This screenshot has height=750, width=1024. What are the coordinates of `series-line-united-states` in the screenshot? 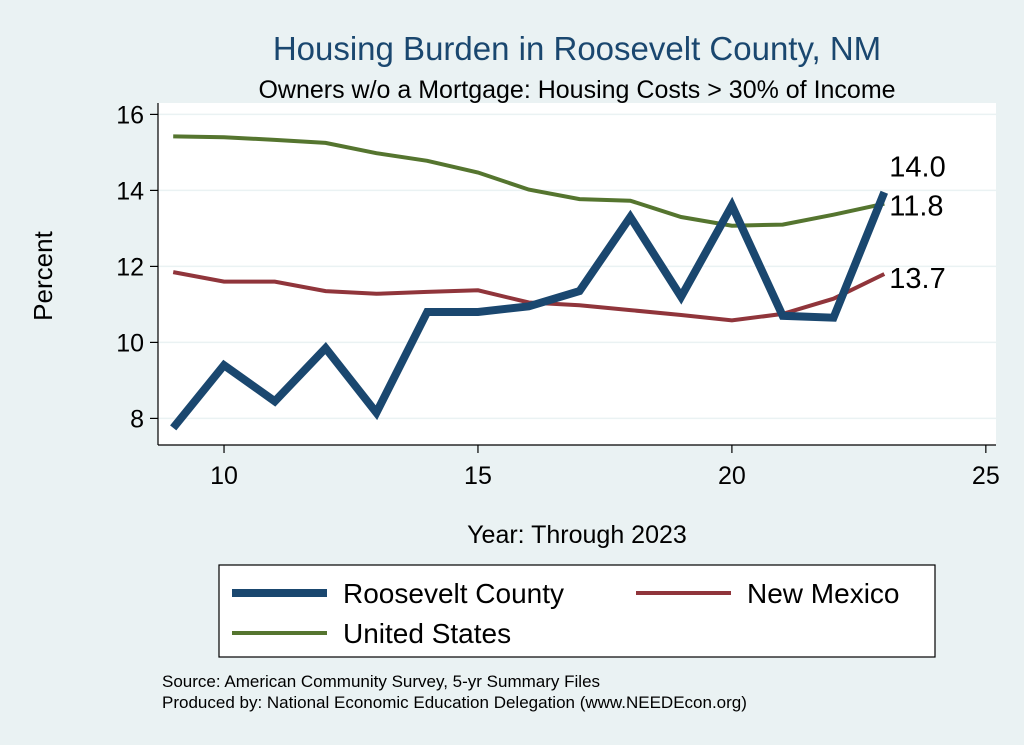 It's located at (529, 181).